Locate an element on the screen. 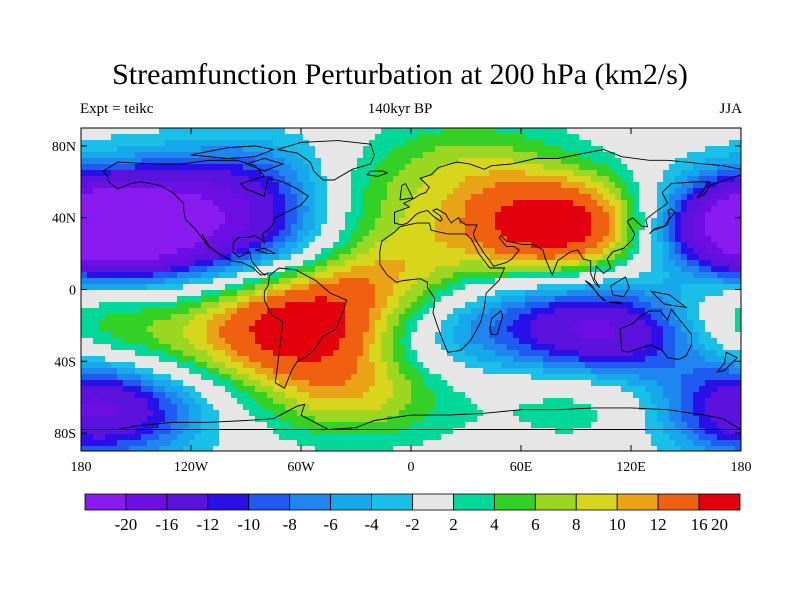  lon-tick-label: 60E is located at coordinates (521, 467).